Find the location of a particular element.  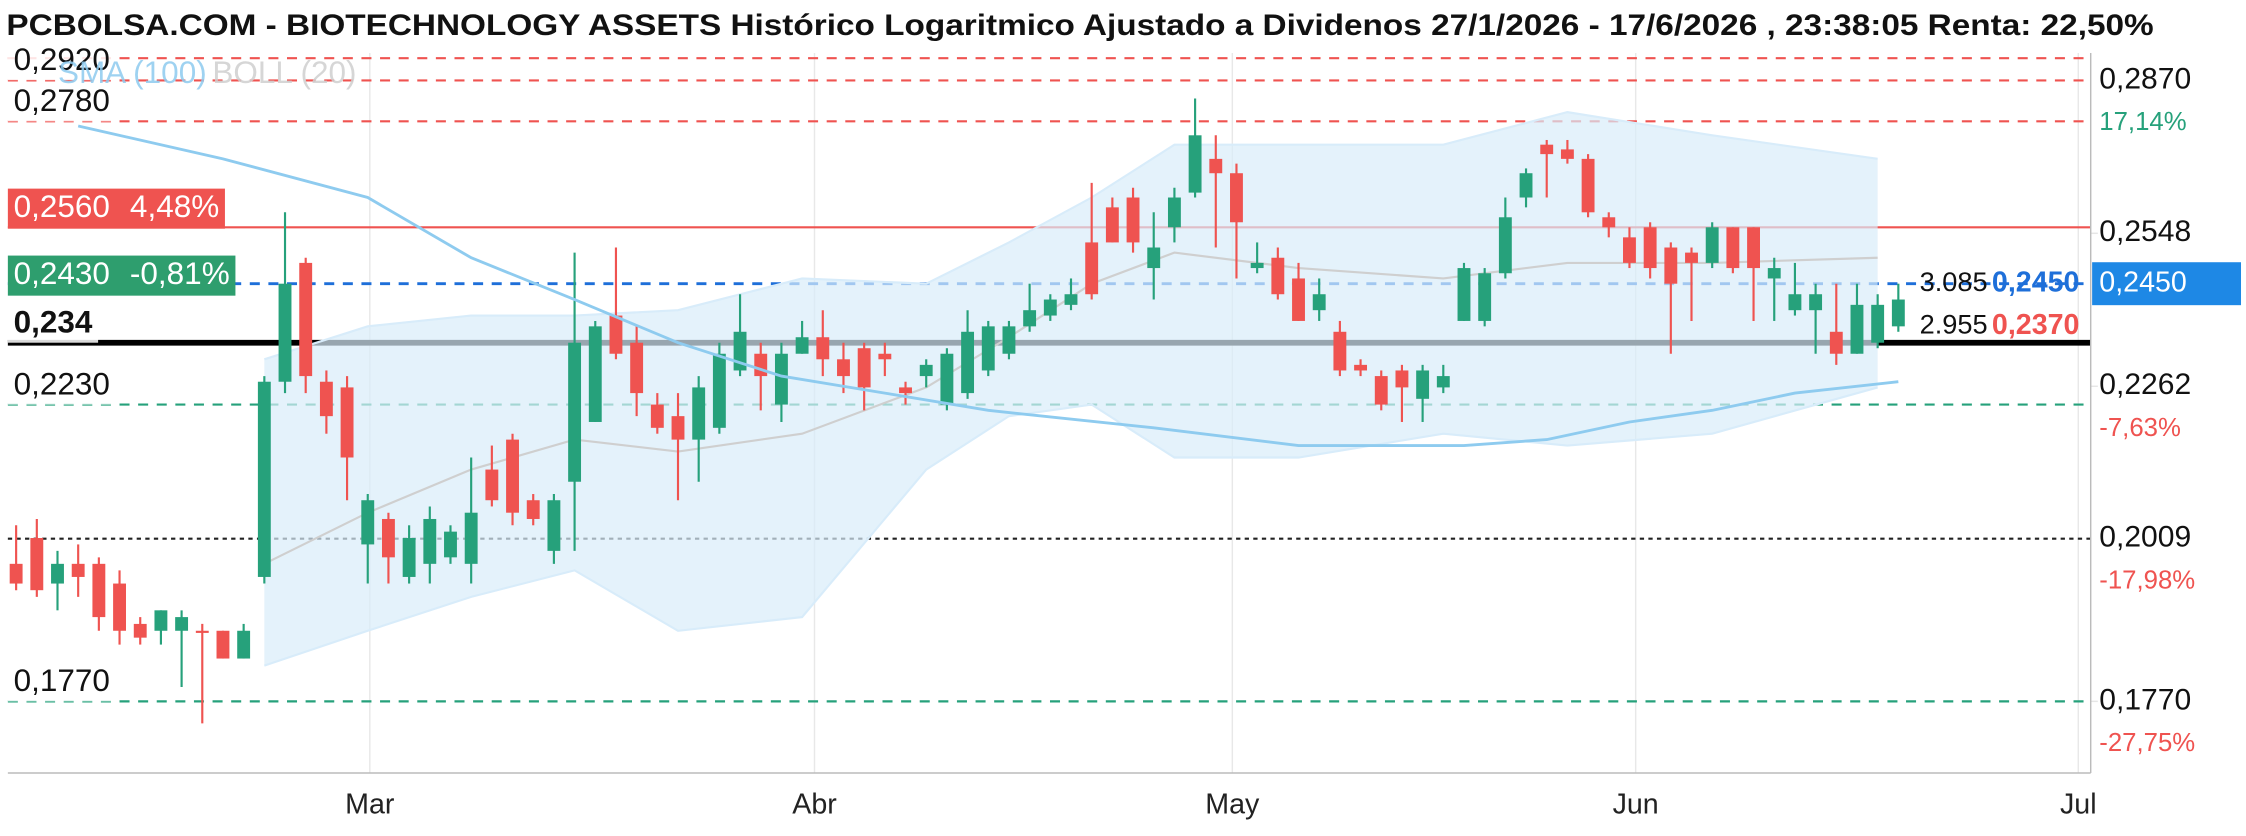

x-tick-label: Jul is located at coordinates (2078, 805).